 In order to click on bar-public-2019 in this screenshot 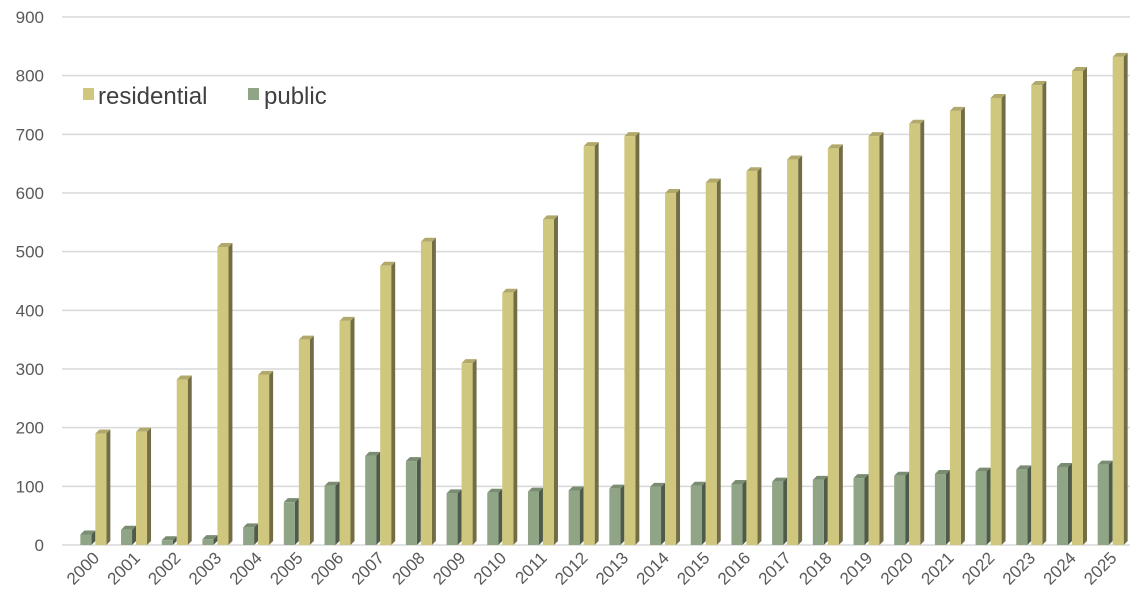, I will do `click(861, 509)`.